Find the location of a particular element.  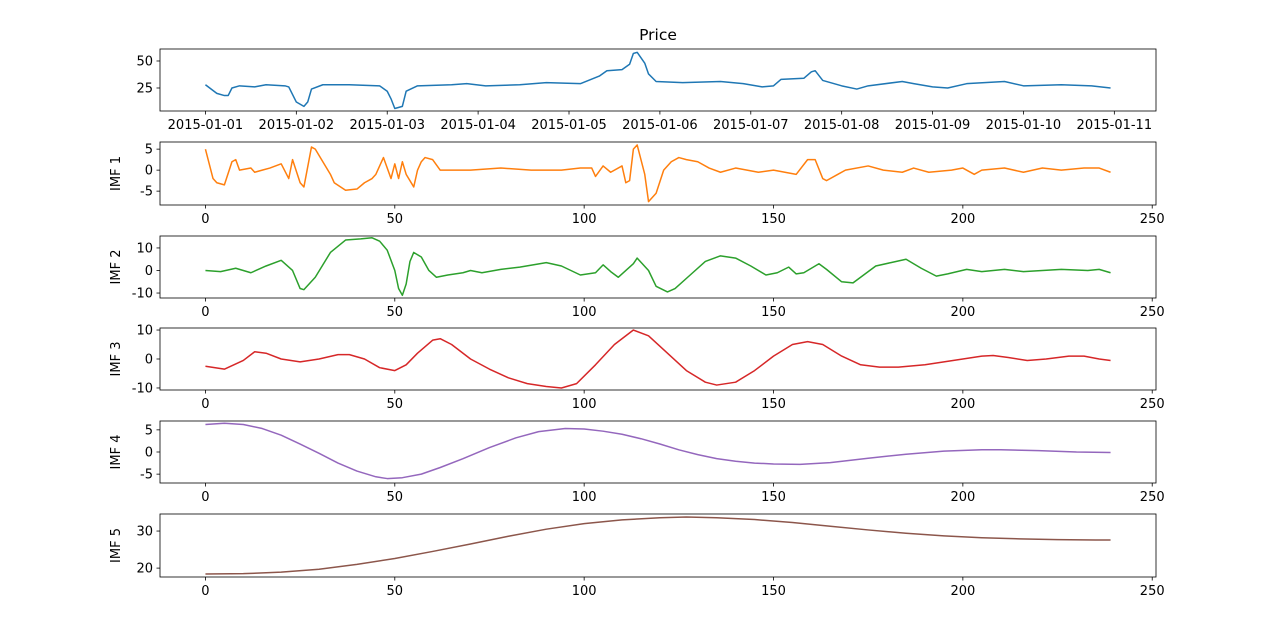

x-tick-label: 2015-01-02 is located at coordinates (297, 125).